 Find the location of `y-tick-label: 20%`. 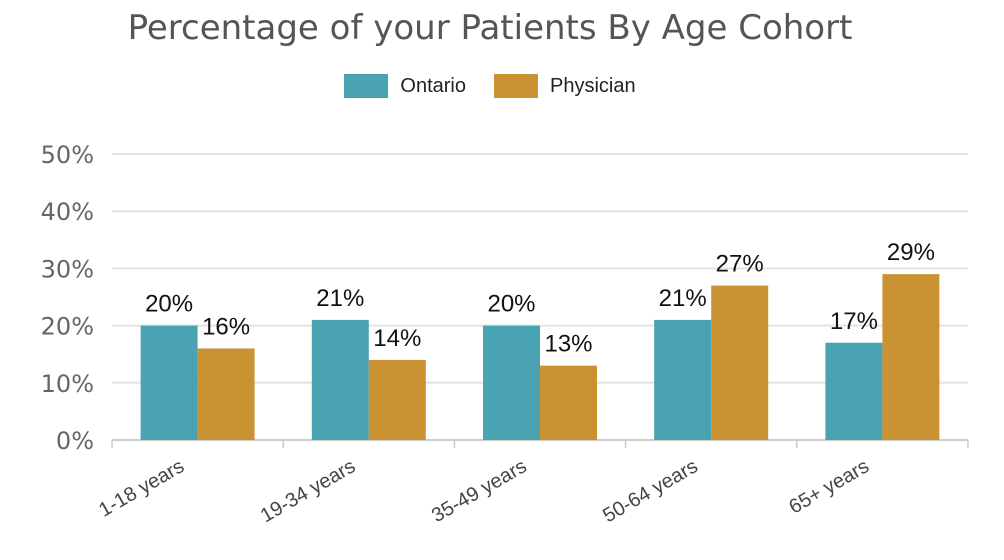

y-tick-label: 20% is located at coordinates (67, 327).